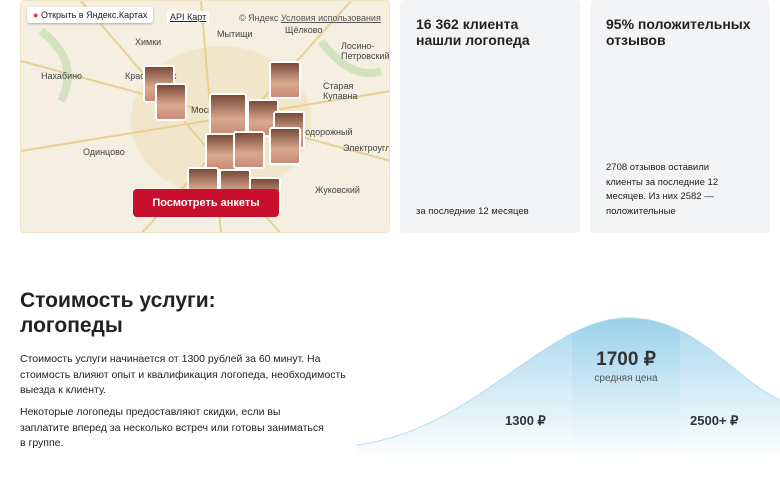  I want to click on average-label: средняя цена, so click(626, 378).